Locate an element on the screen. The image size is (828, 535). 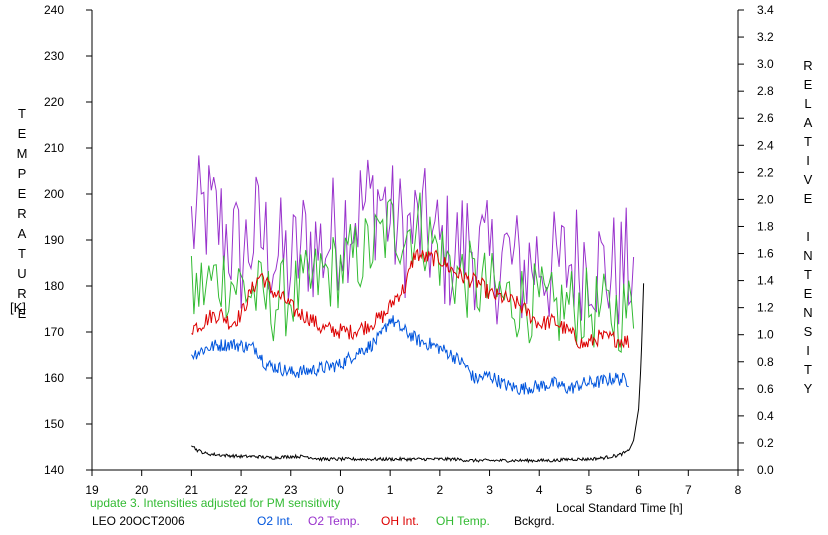
y-left-tick-label: 200 is located at coordinates (54, 194).